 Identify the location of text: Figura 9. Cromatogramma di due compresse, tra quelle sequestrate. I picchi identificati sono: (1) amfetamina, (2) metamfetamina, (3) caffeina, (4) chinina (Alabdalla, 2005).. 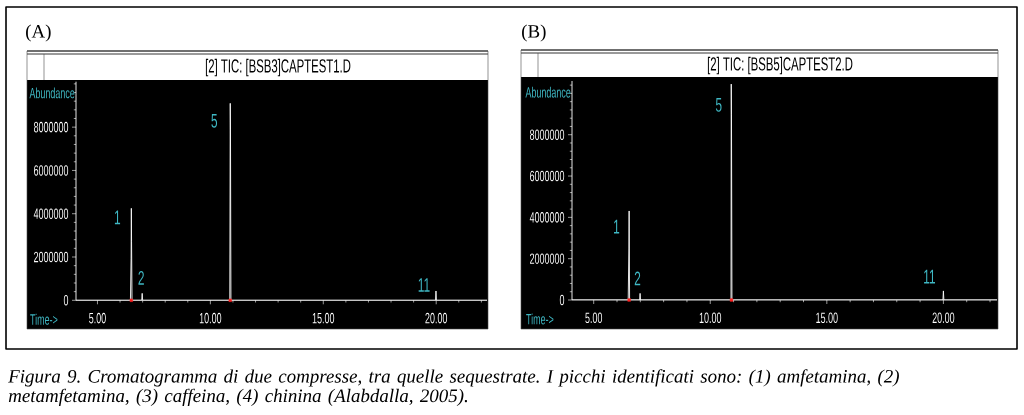
(453, 387).